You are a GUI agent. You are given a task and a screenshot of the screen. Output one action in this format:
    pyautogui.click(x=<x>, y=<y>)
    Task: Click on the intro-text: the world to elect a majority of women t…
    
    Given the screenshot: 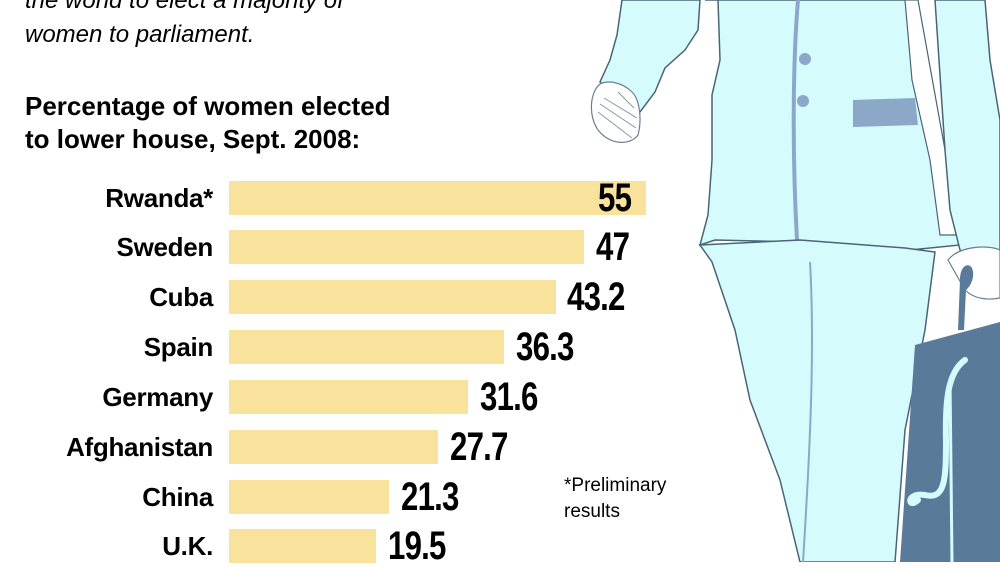 What is the action you would take?
    pyautogui.click(x=184, y=26)
    